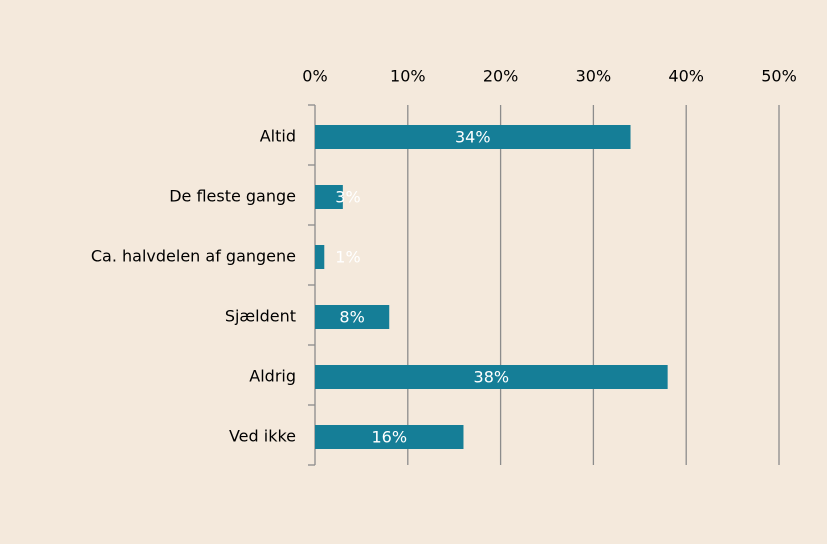 The image size is (827, 544). What do you see at coordinates (501, 76) in the screenshot?
I see `x-tick-label: 20%` at bounding box center [501, 76].